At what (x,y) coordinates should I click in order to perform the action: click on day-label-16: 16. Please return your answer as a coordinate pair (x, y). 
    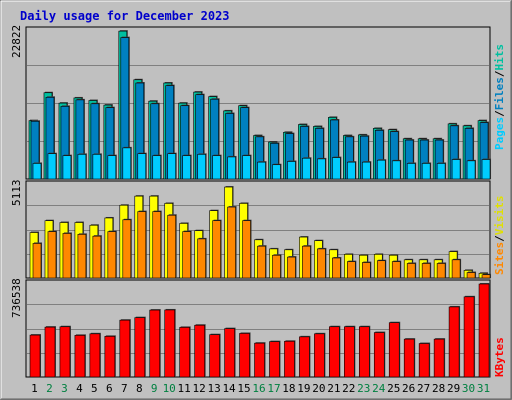
    Looking at the image, I should click on (258, 388).